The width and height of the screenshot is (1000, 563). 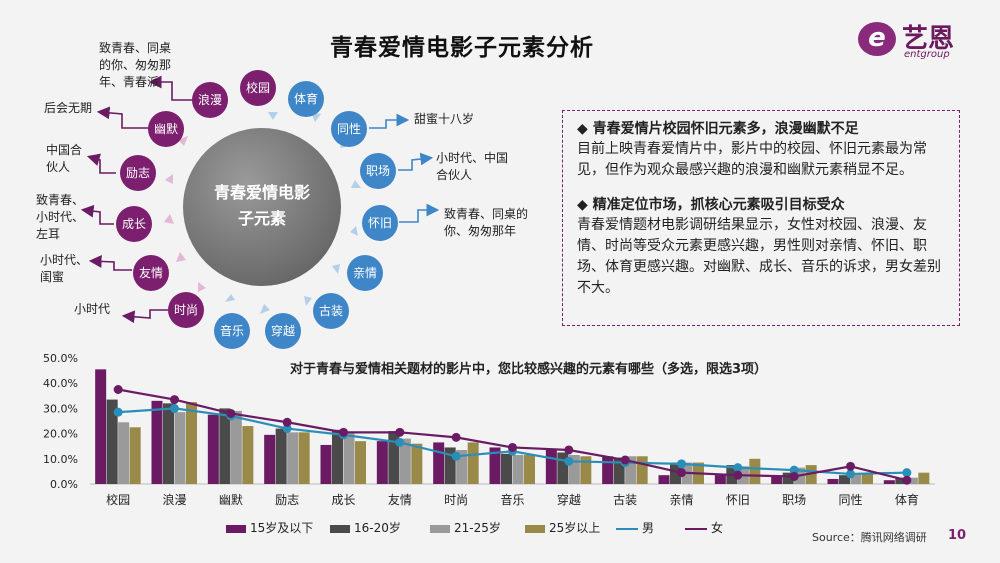 What do you see at coordinates (261, 192) in the screenshot?
I see `hub-line1: 青春爱情电影` at bounding box center [261, 192].